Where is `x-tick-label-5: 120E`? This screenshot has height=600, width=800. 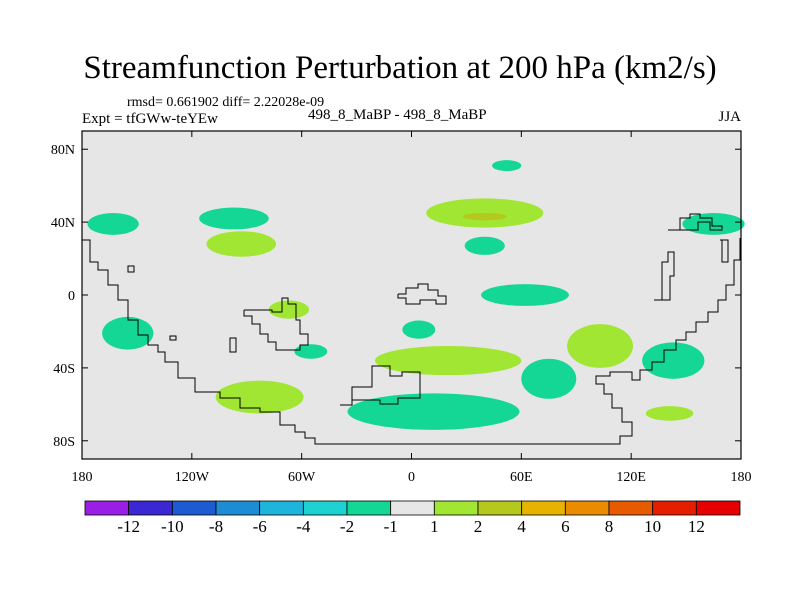 x-tick-label-5: 120E is located at coordinates (631, 477).